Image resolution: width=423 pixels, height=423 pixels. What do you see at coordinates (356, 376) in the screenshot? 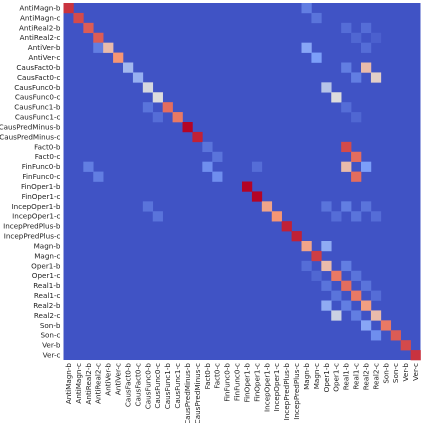
I see `x-tick-label: Real1-c` at bounding box center [356, 376].